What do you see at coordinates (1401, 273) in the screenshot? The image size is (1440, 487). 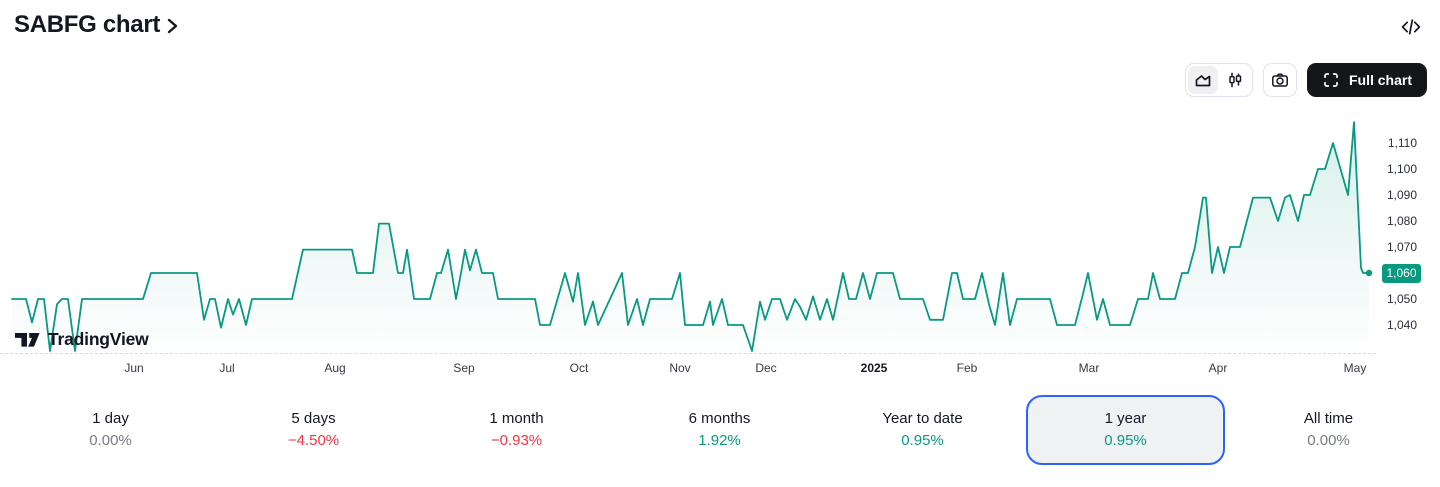 I see `last-price-badge: 1,060` at bounding box center [1401, 273].